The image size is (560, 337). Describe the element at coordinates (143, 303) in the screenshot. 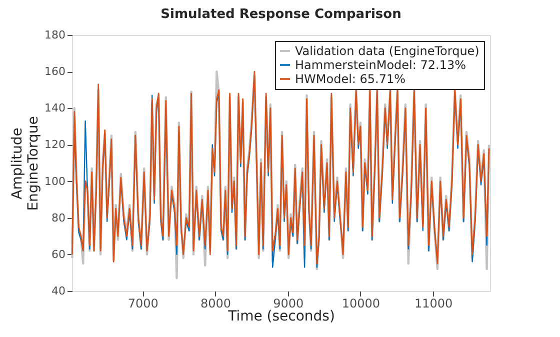

I see `x-tick-label: 7000` at that location.